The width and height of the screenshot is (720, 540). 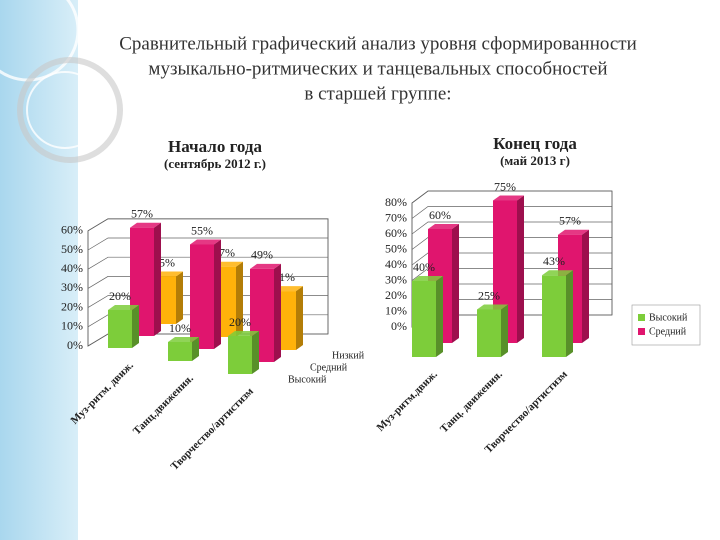 What do you see at coordinates (215, 146) in the screenshot?
I see `chart-title: Начало года` at bounding box center [215, 146].